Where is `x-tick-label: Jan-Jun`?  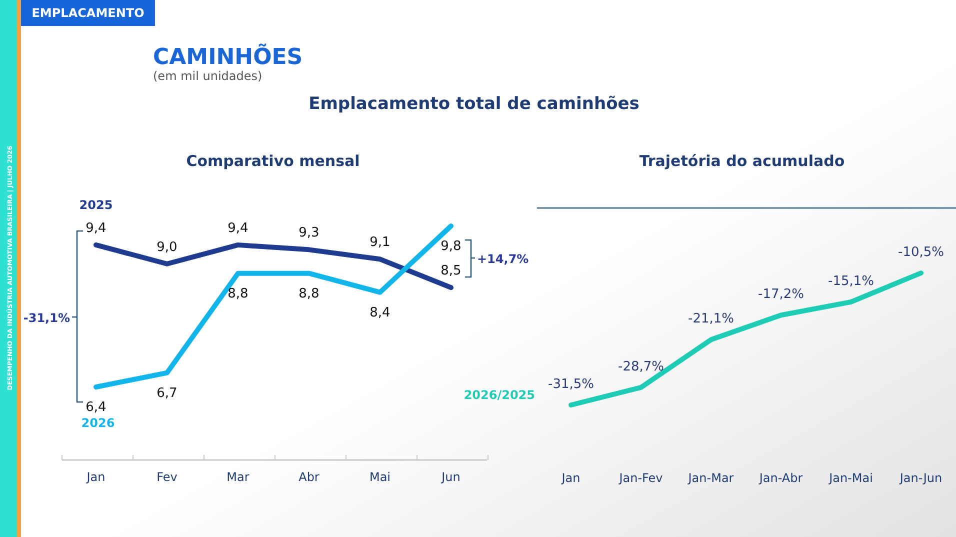
x-tick-label: Jan-Jun is located at coordinates (920, 478).